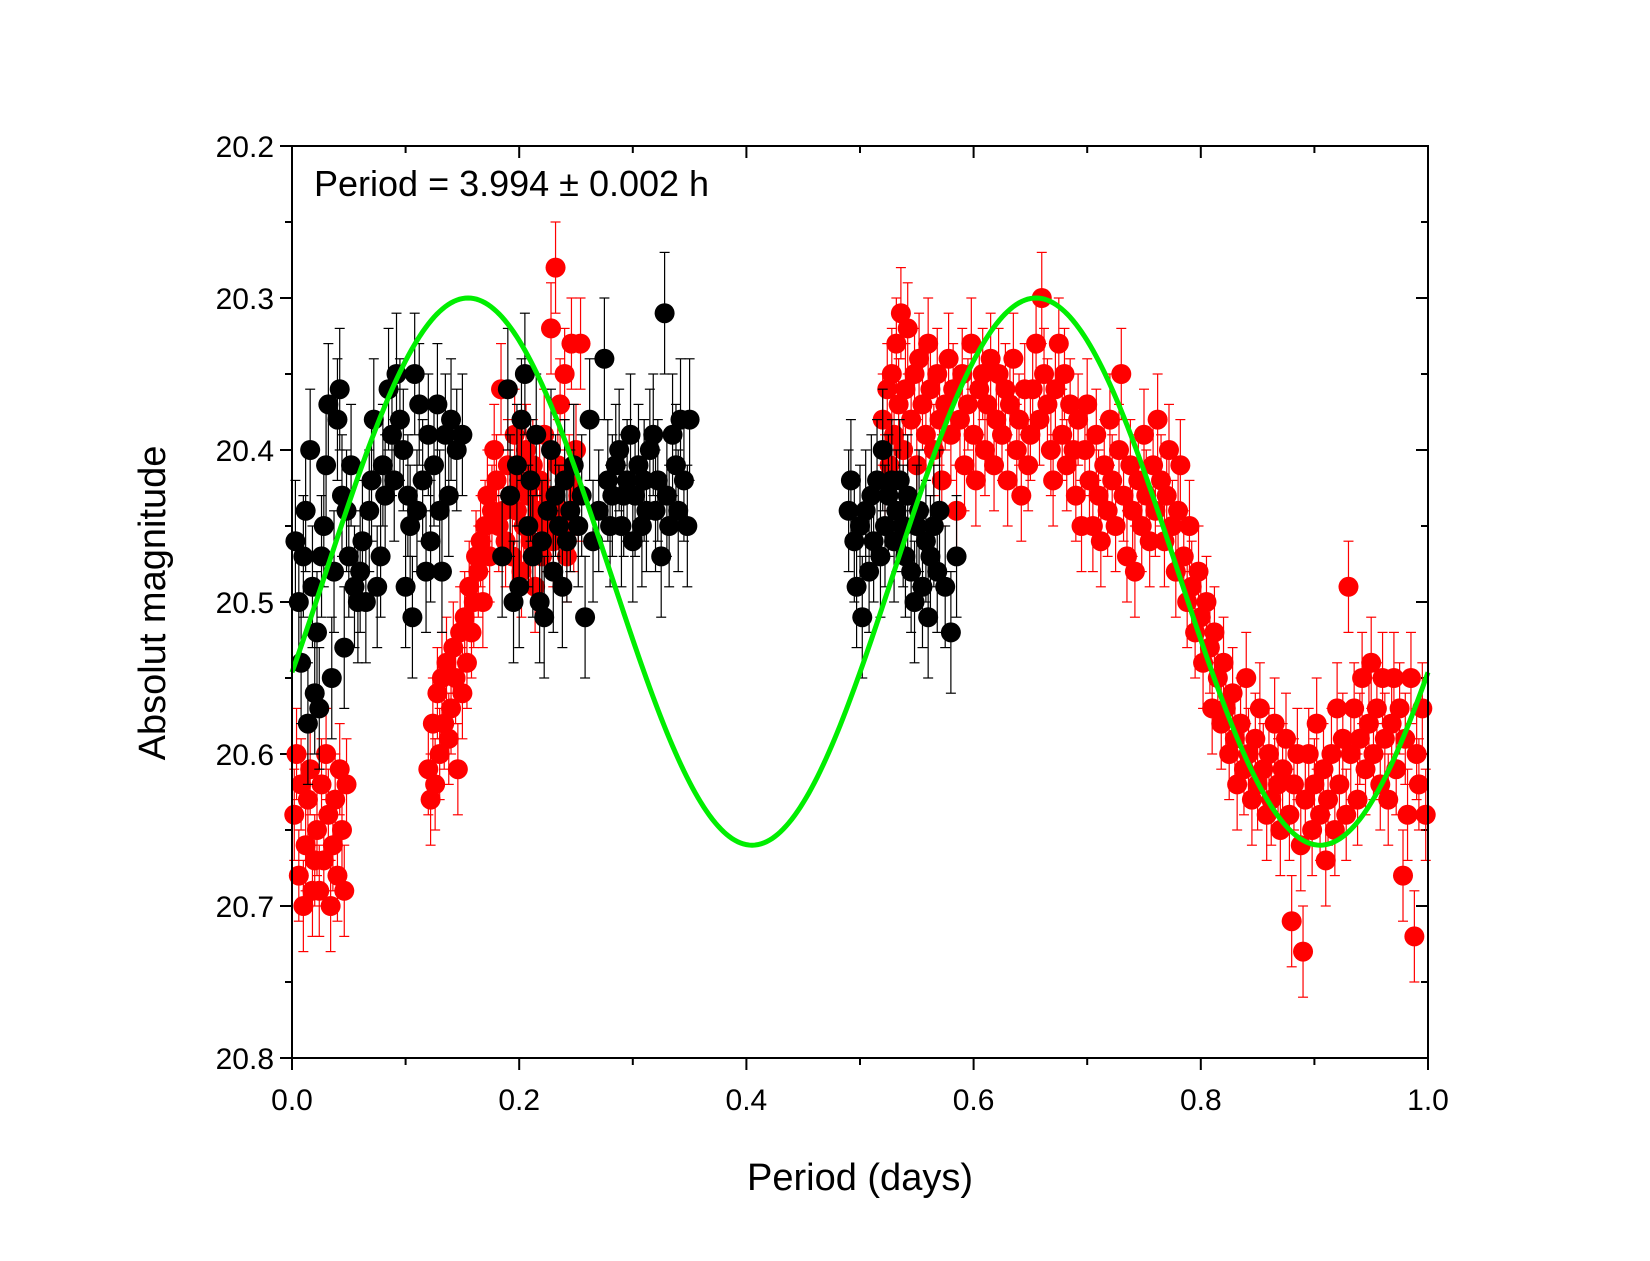 The width and height of the screenshot is (1650, 1261). I want to click on x-tick-label: 1.0, so click(1428, 1100).